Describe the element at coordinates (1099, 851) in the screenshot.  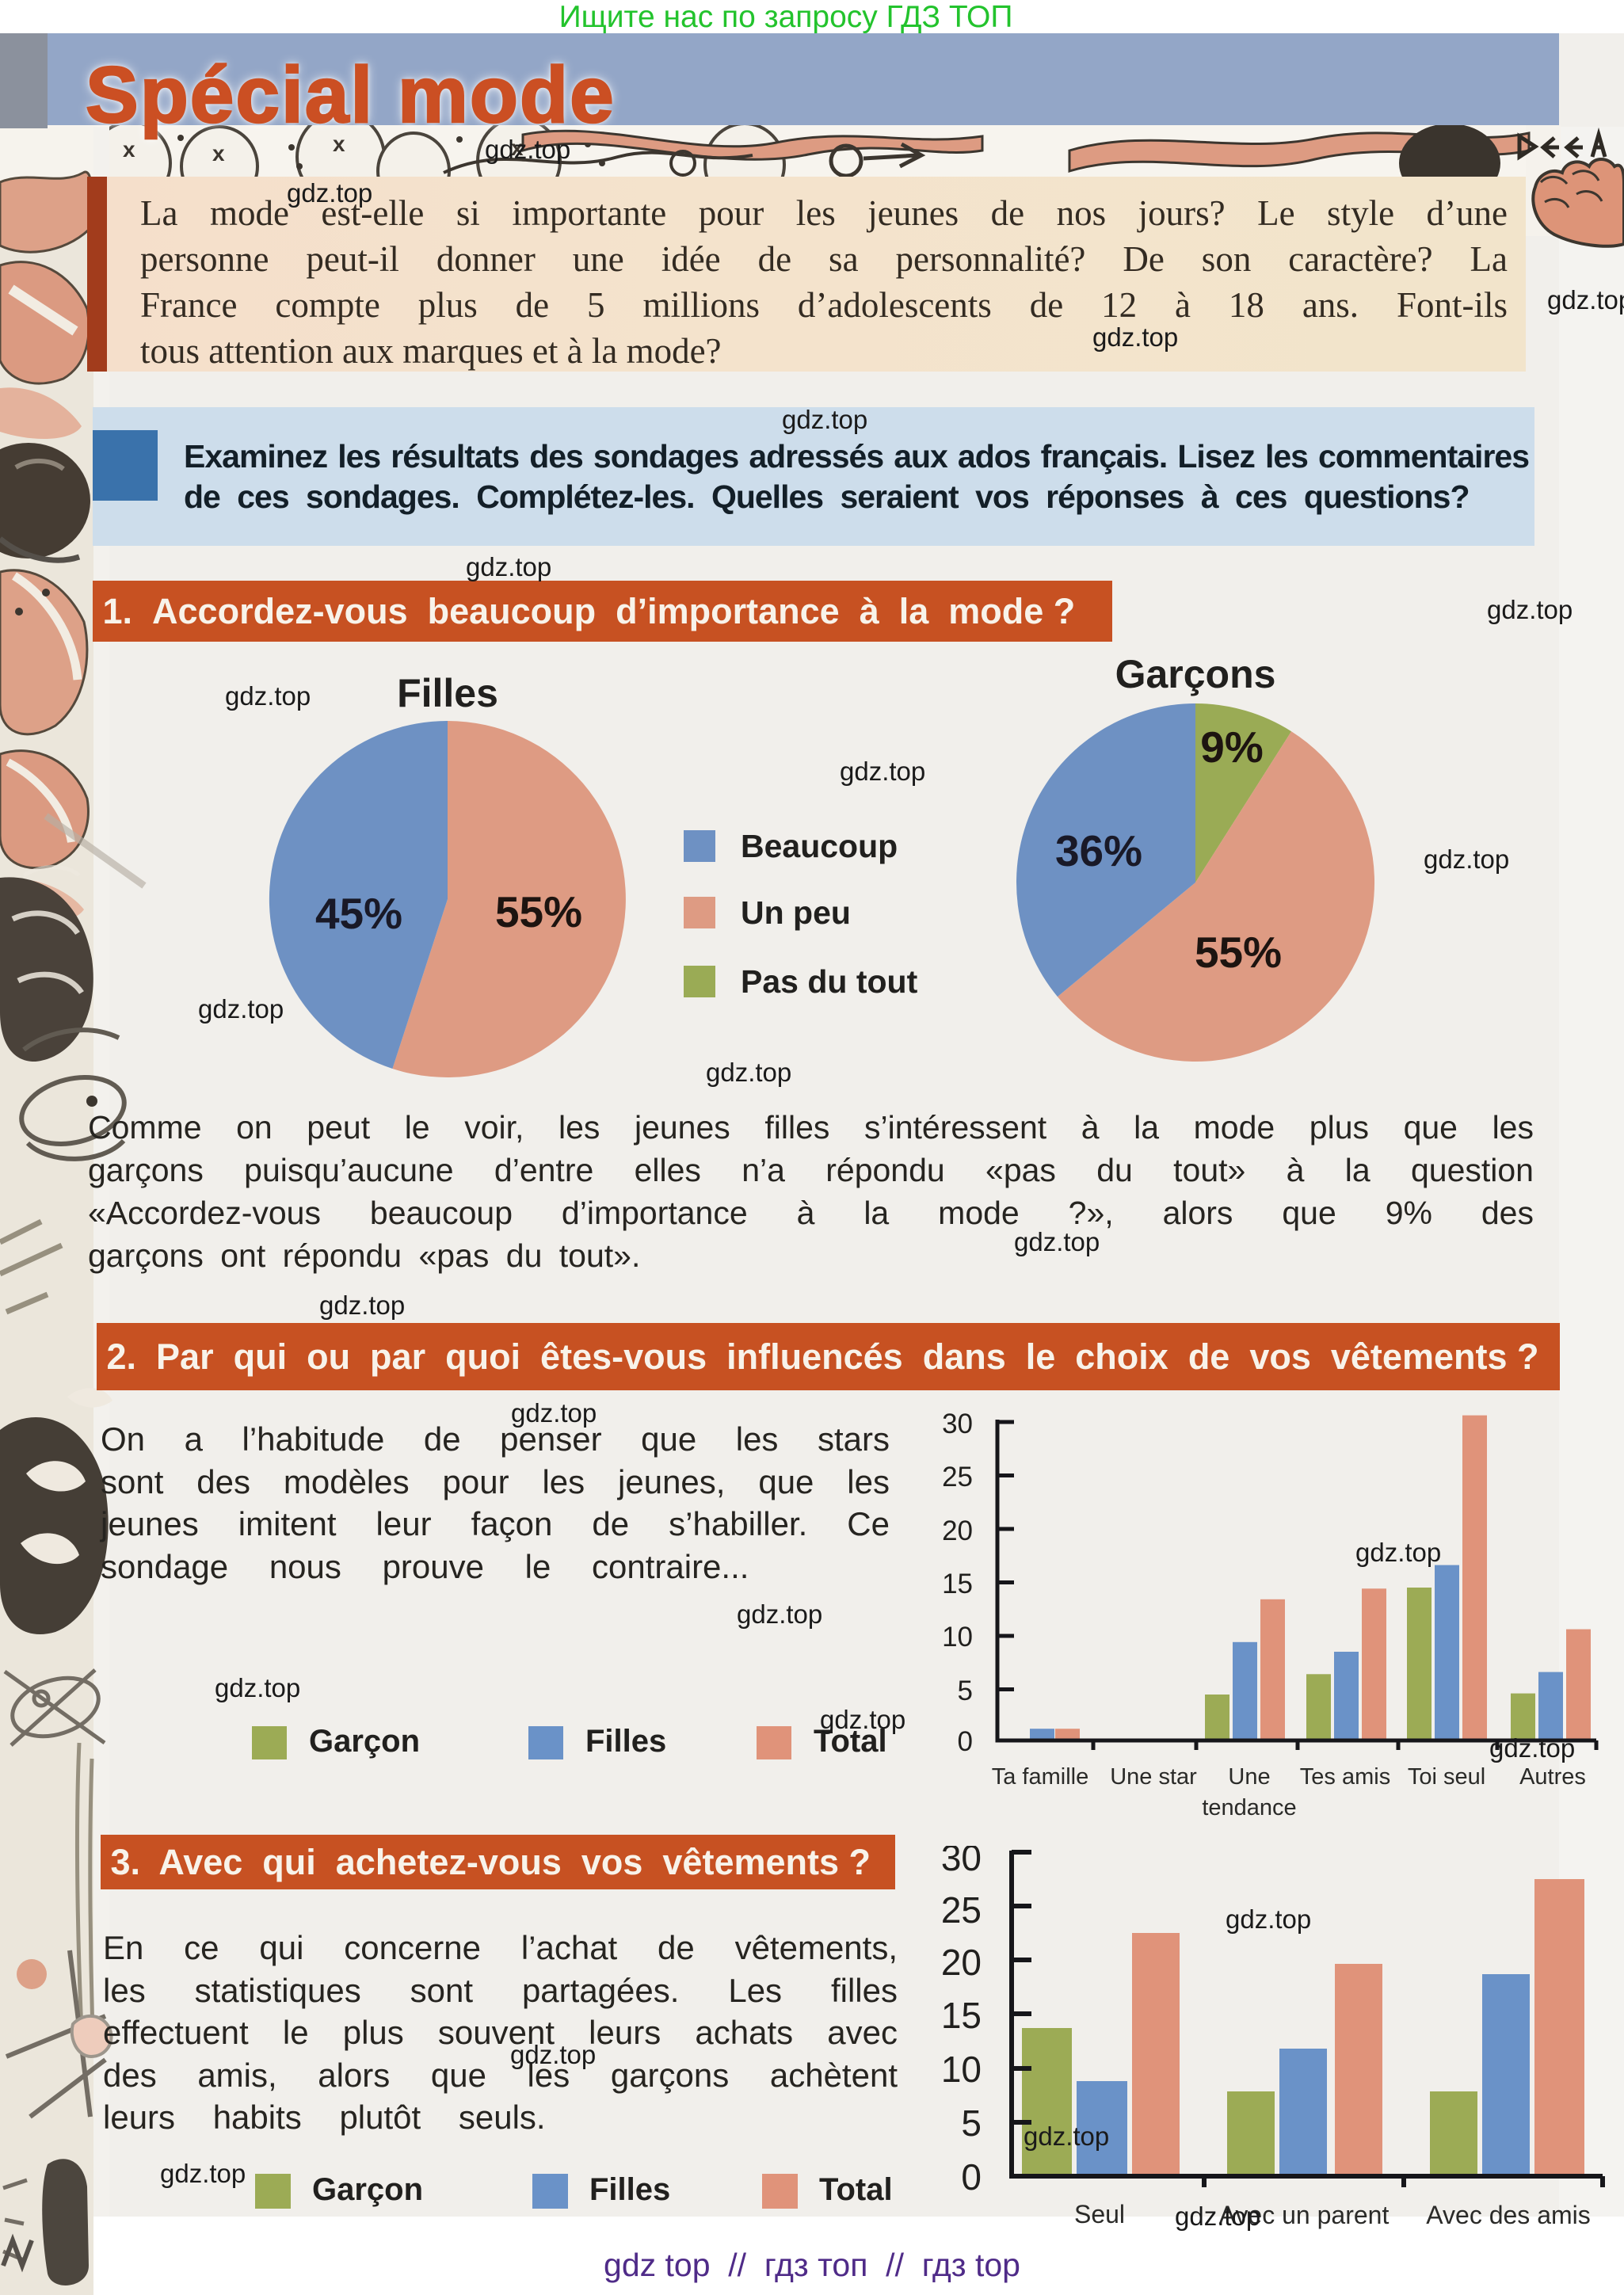
I see `svg-text: 36%` at that location.